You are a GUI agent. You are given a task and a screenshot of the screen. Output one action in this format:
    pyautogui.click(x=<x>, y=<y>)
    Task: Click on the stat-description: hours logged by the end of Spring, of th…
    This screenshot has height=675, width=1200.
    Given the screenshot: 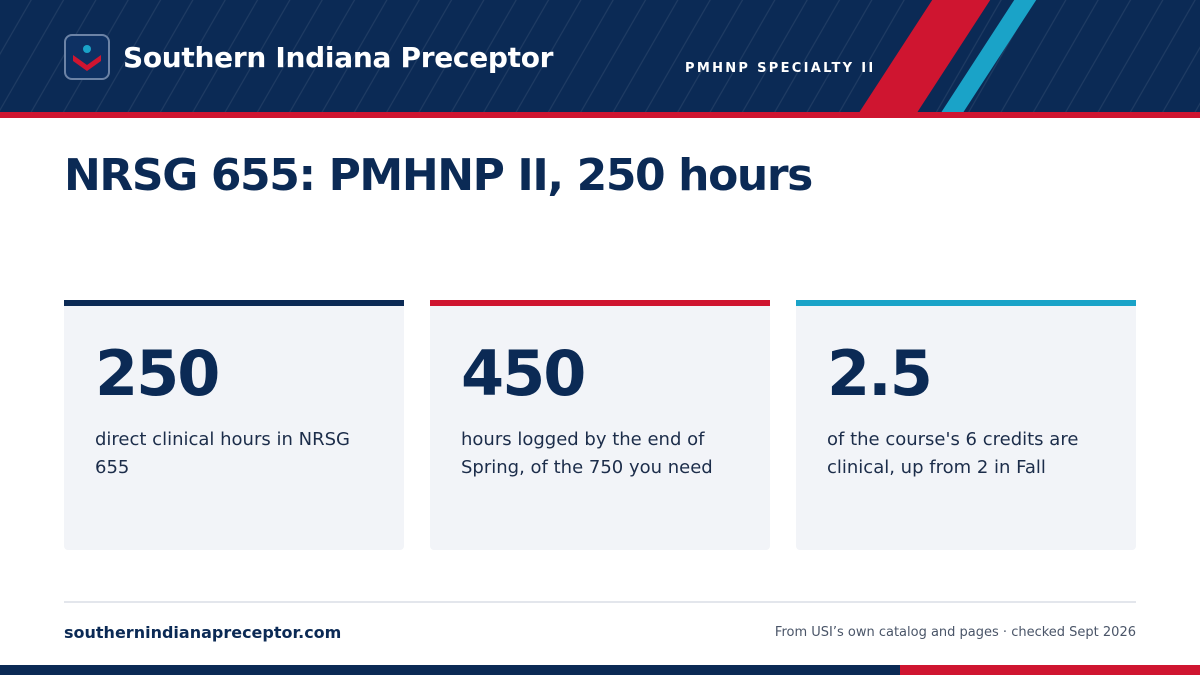 What is the action you would take?
    pyautogui.click(x=587, y=453)
    